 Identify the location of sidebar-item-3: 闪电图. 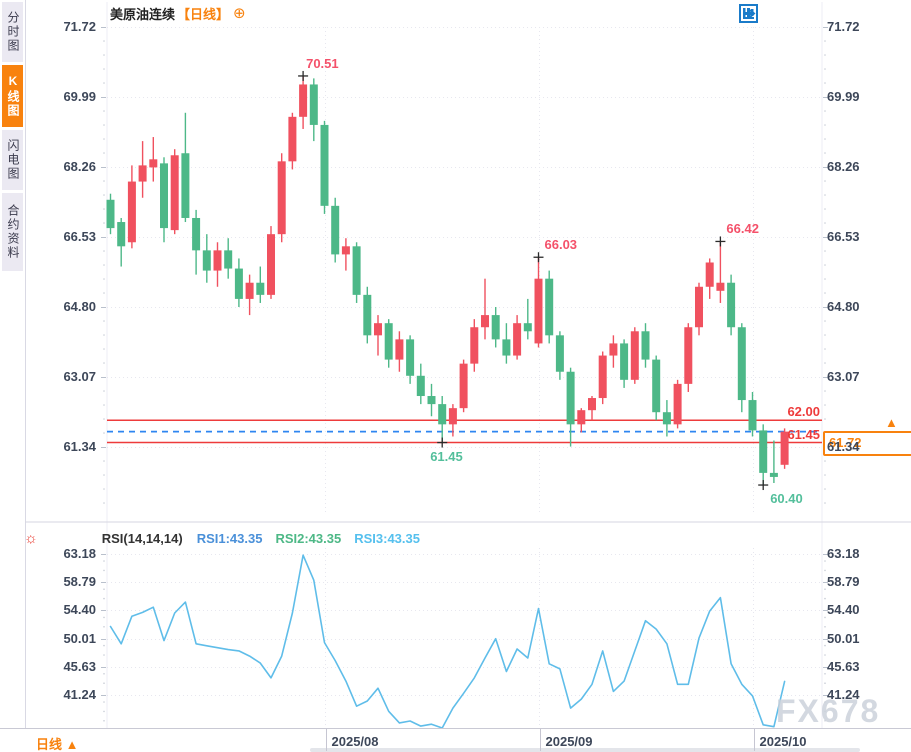
(12, 160).